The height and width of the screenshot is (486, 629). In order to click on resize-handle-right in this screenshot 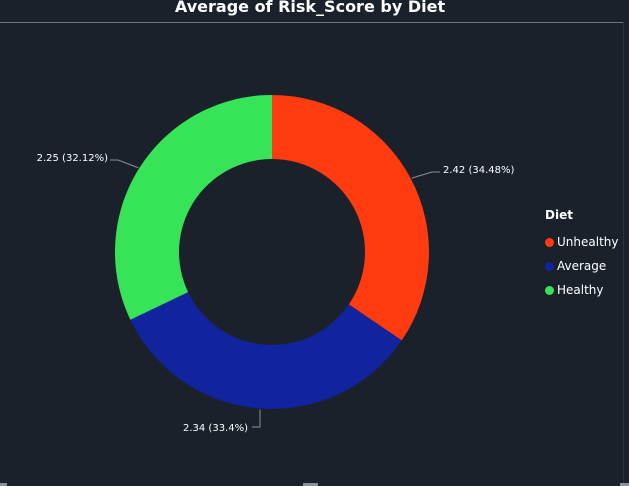, I will do `click(624, 484)`.